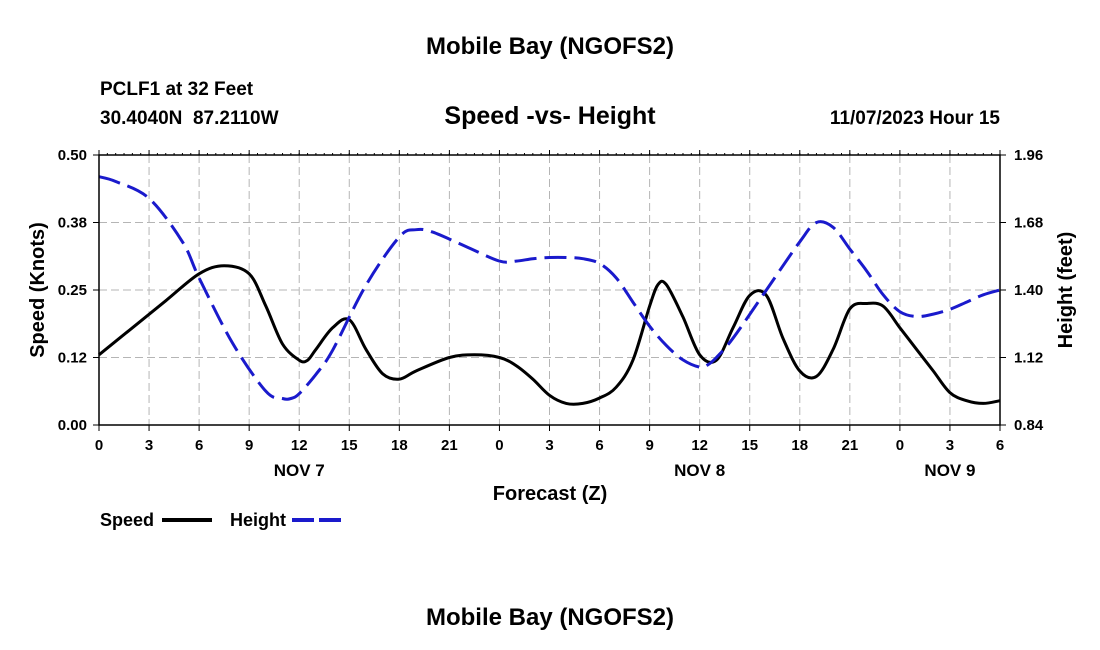 The width and height of the screenshot is (1100, 650). Describe the element at coordinates (1028, 358) in the screenshot. I see `y-right-tick-label: 1.12` at that location.